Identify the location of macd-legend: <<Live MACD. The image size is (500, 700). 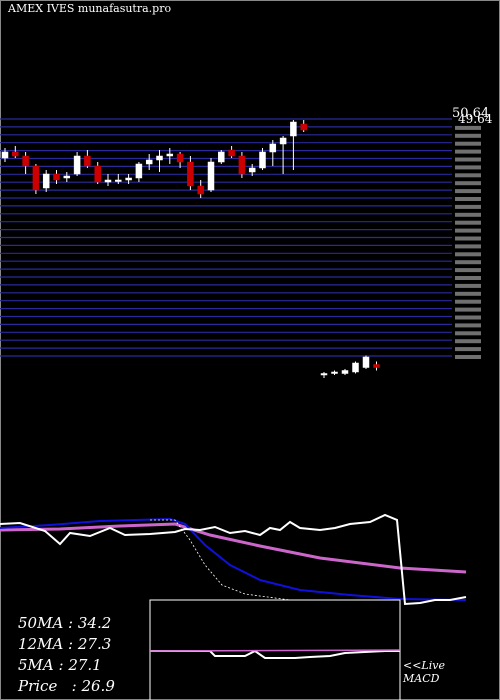
(424, 672).